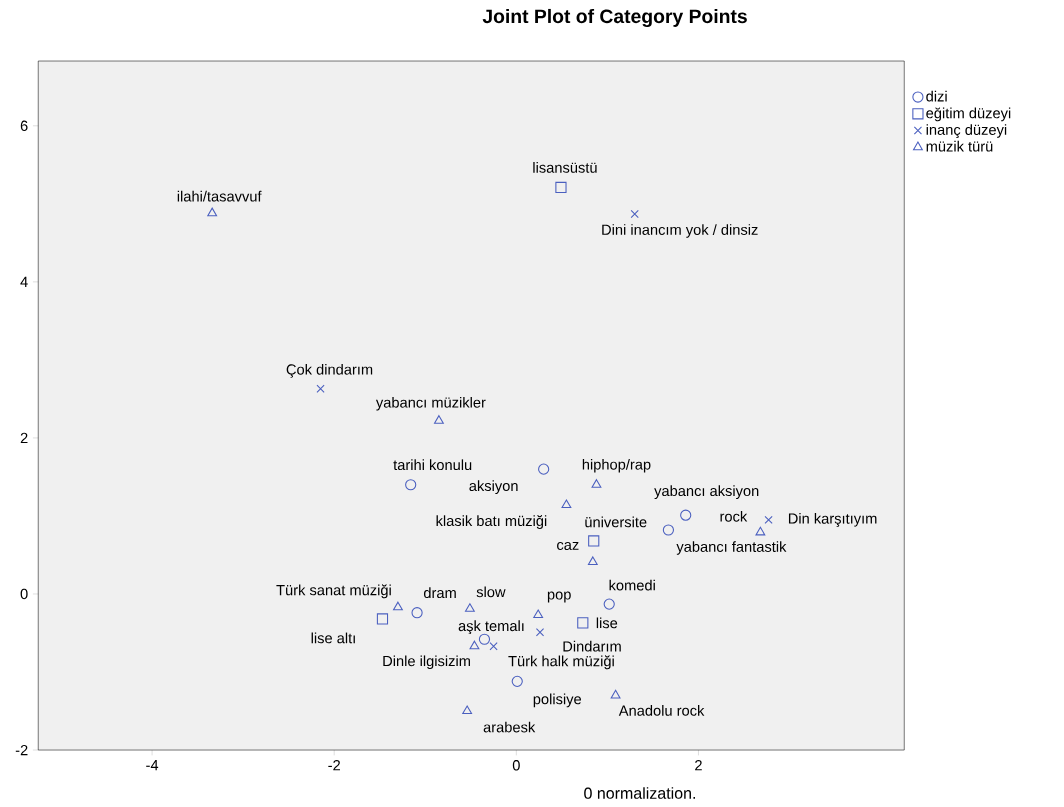  Describe the element at coordinates (632, 585) in the screenshot. I see `annotation: komedi` at that location.